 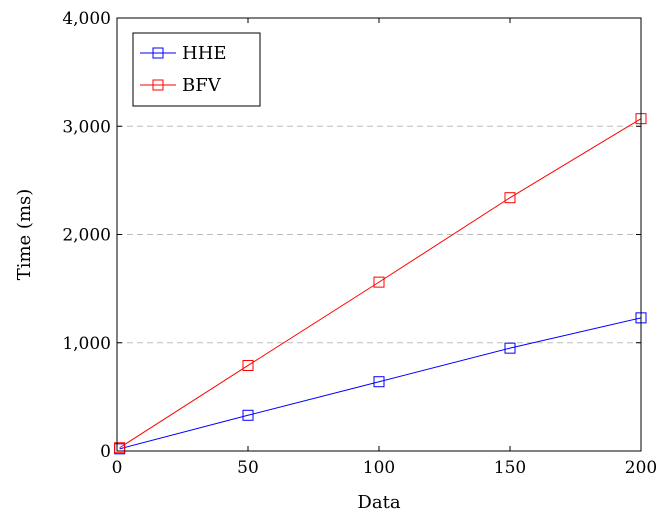 What do you see at coordinates (378, 502) in the screenshot?
I see `x-axis-label: Data` at bounding box center [378, 502].